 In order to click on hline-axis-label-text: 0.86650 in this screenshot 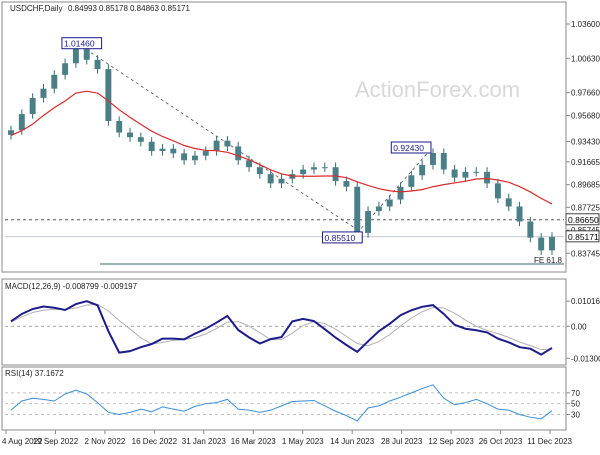, I will do `click(583, 220)`.